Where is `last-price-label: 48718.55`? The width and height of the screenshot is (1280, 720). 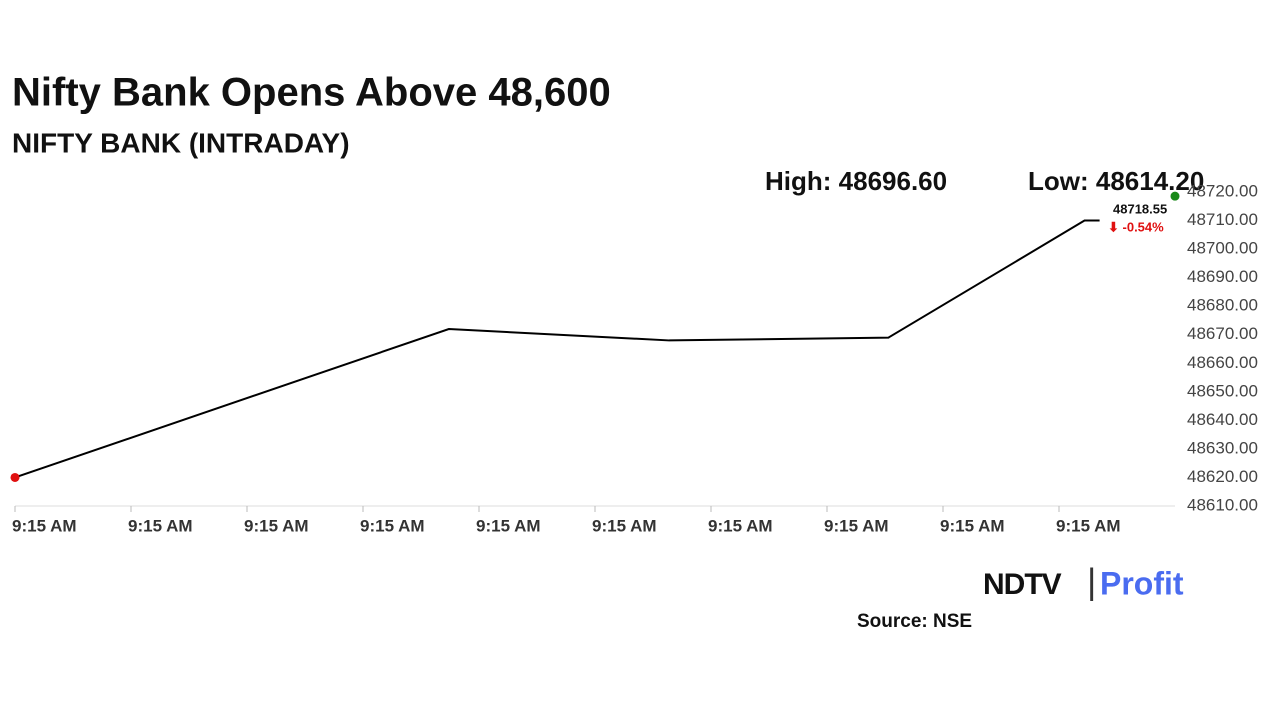 last-price-label: 48718.55 is located at coordinates (1140, 209).